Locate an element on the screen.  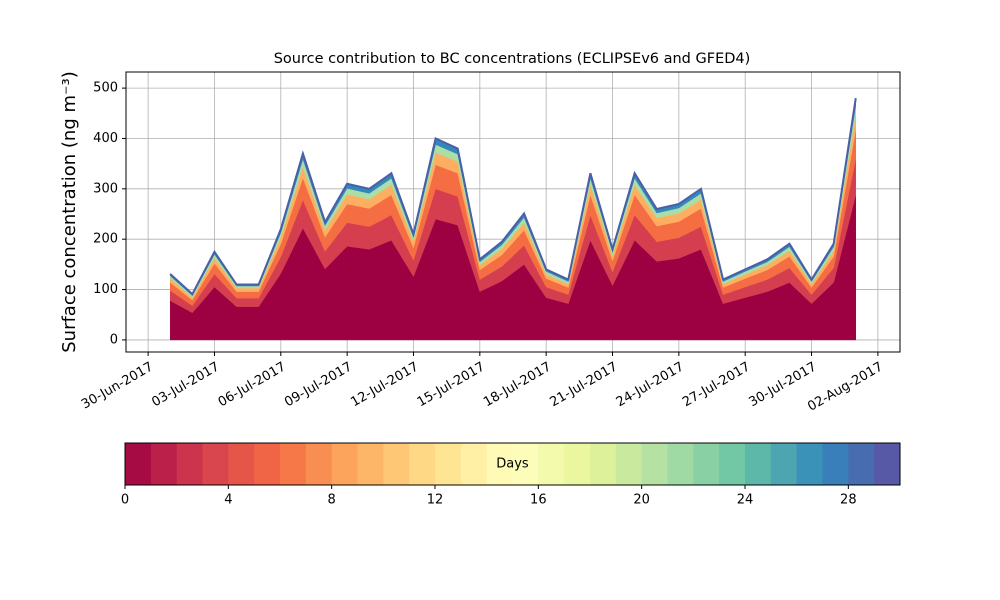
x-tick-label: 03-Jul-2017 is located at coordinates (185, 385).